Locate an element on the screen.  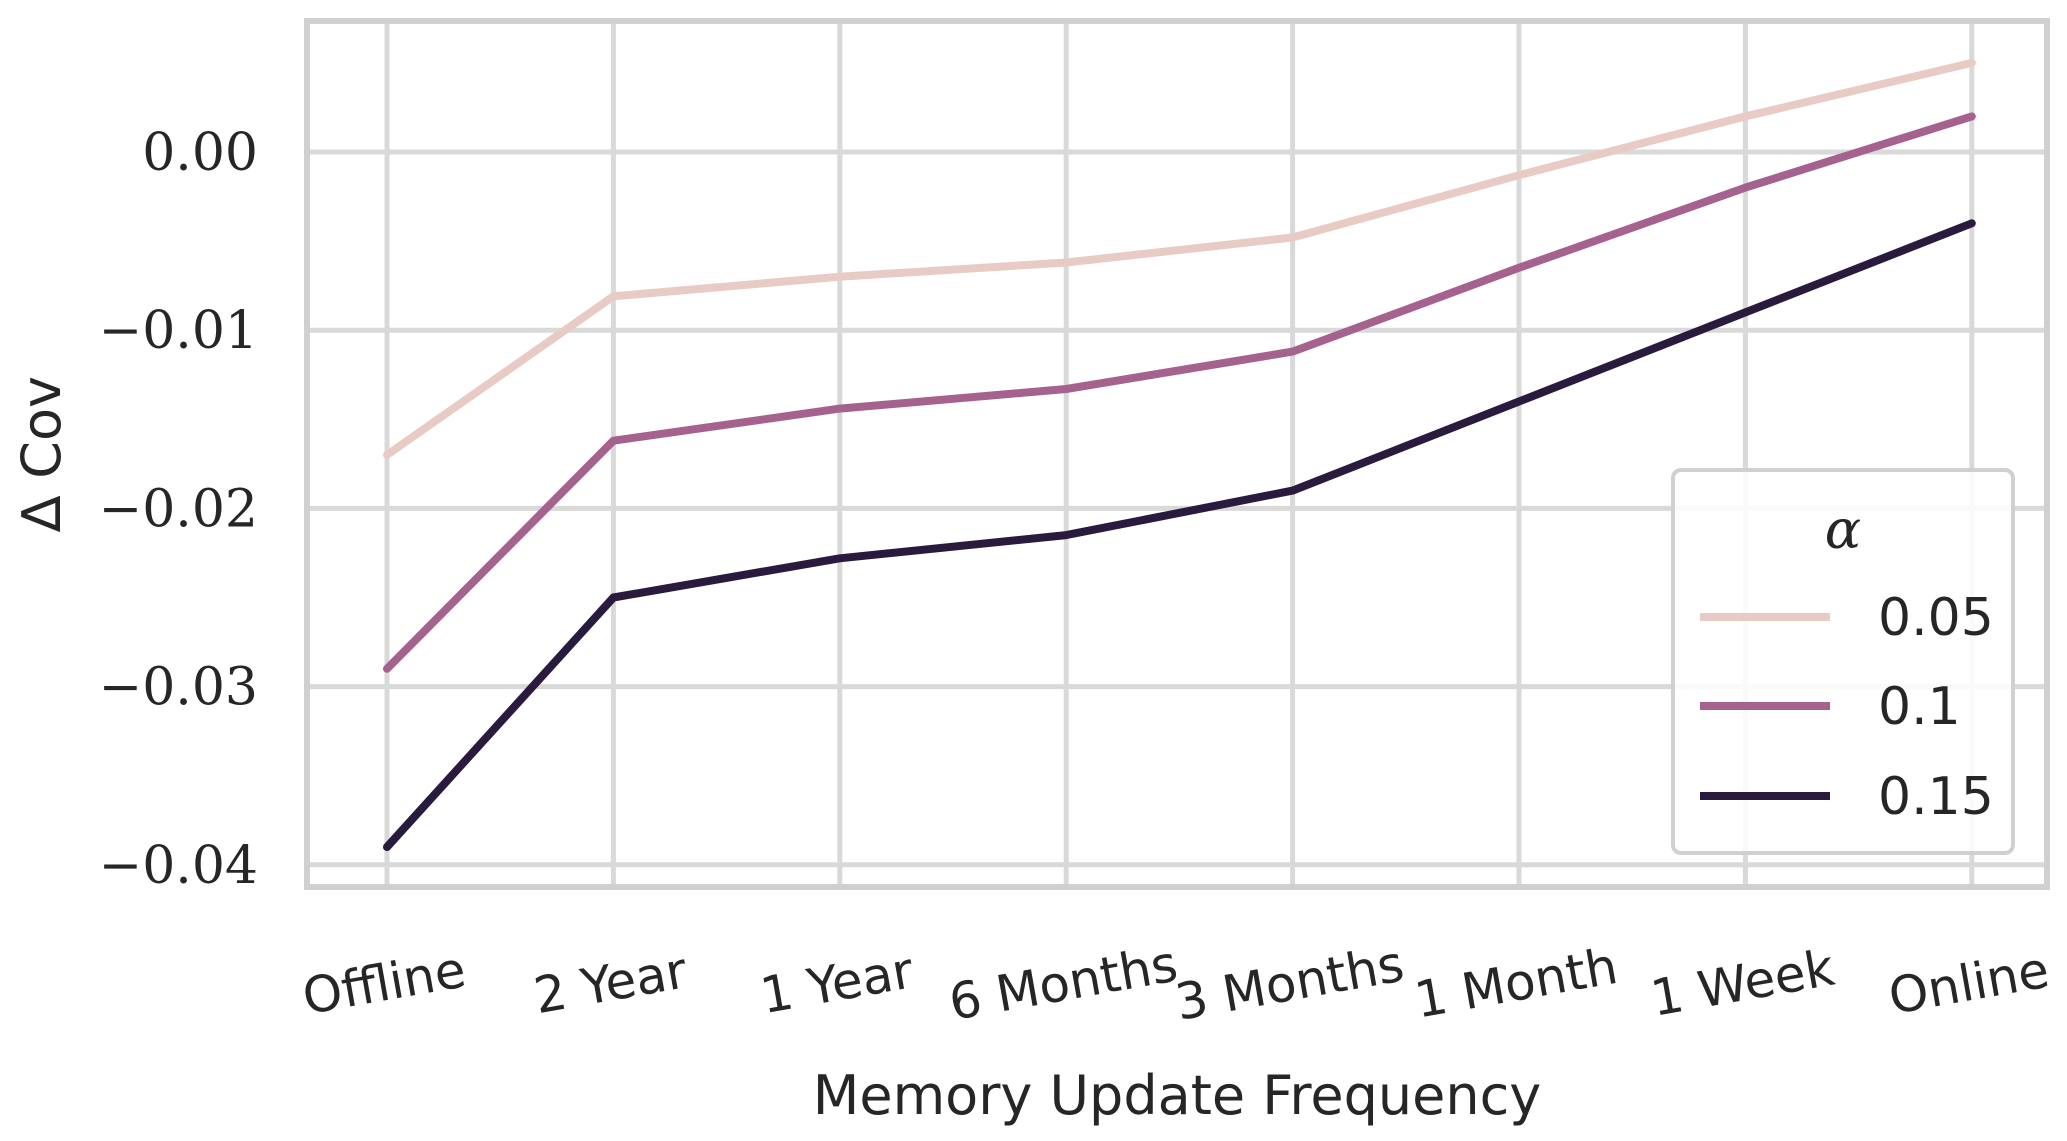
legend-label: 0.1 is located at coordinates (1919, 707).